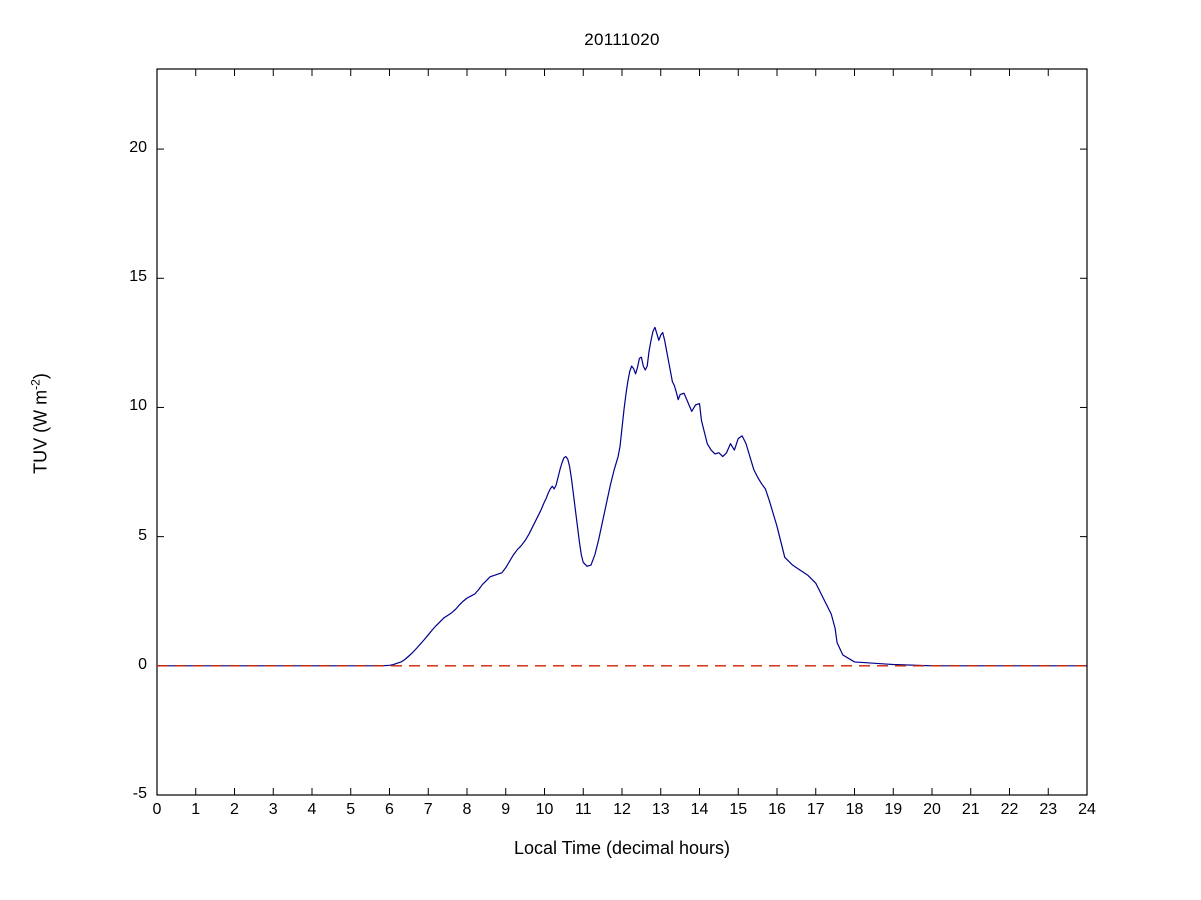  I want to click on x-tick-label: 4, so click(312, 809).